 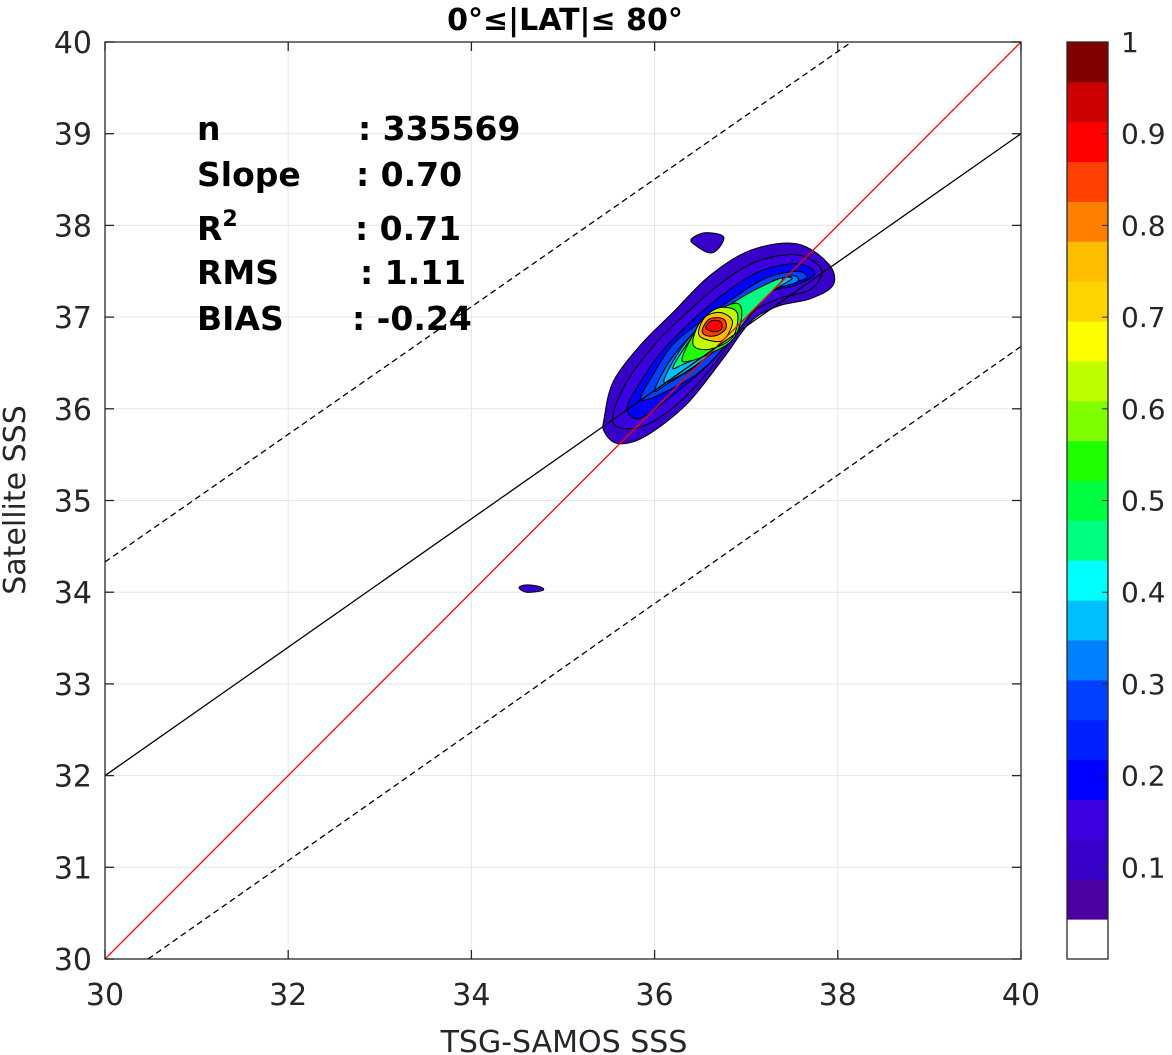 I want to click on colorbar-tick-label: 0.4, so click(x=1143, y=592).